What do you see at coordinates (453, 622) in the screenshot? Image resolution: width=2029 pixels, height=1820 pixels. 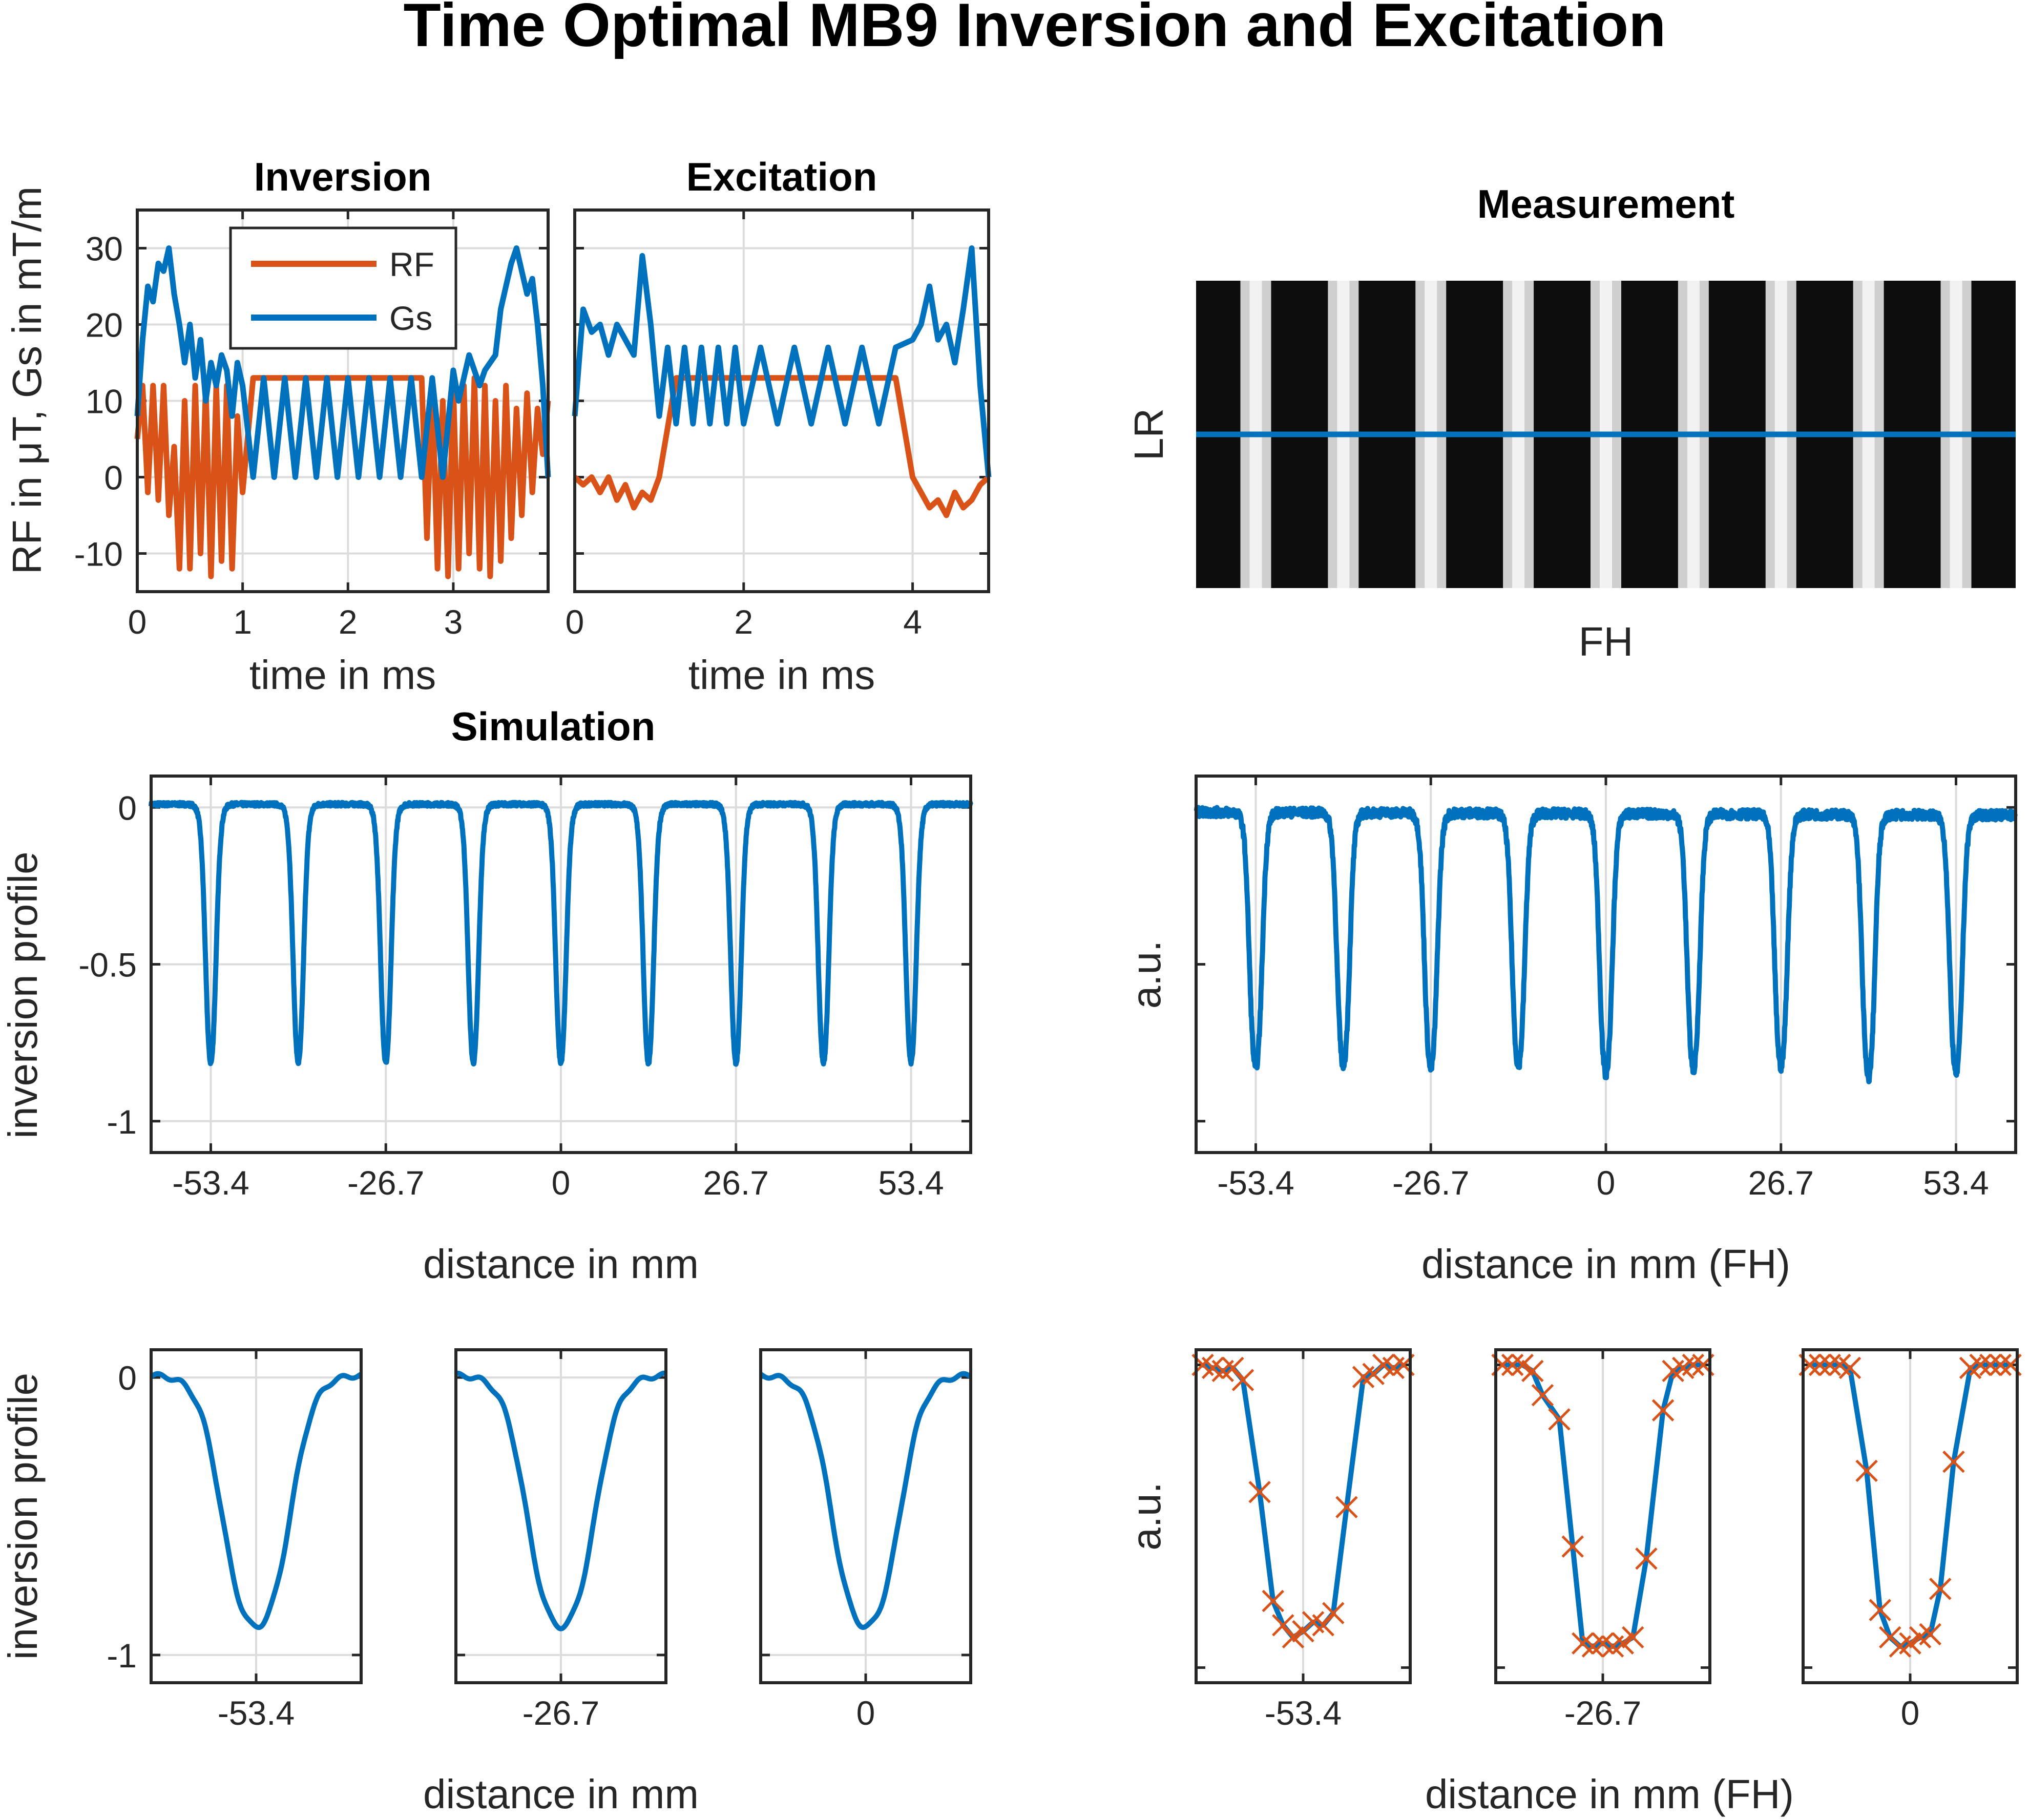 I see `inversion-xtick-label: 3` at bounding box center [453, 622].